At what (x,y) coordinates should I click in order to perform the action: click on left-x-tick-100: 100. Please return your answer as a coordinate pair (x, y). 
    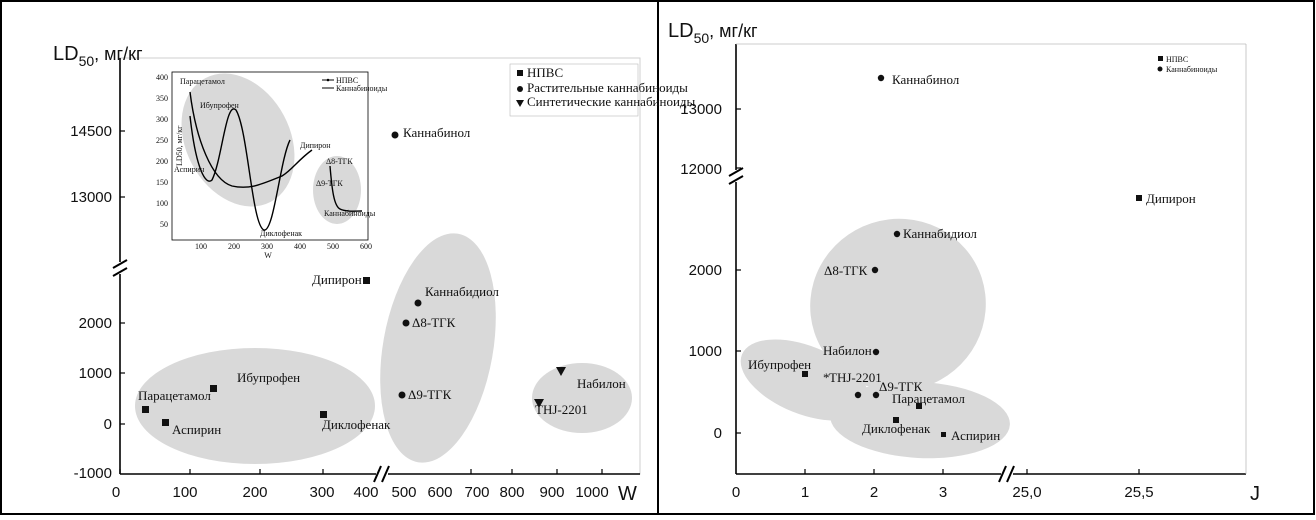
    Looking at the image, I should click on (184, 492).